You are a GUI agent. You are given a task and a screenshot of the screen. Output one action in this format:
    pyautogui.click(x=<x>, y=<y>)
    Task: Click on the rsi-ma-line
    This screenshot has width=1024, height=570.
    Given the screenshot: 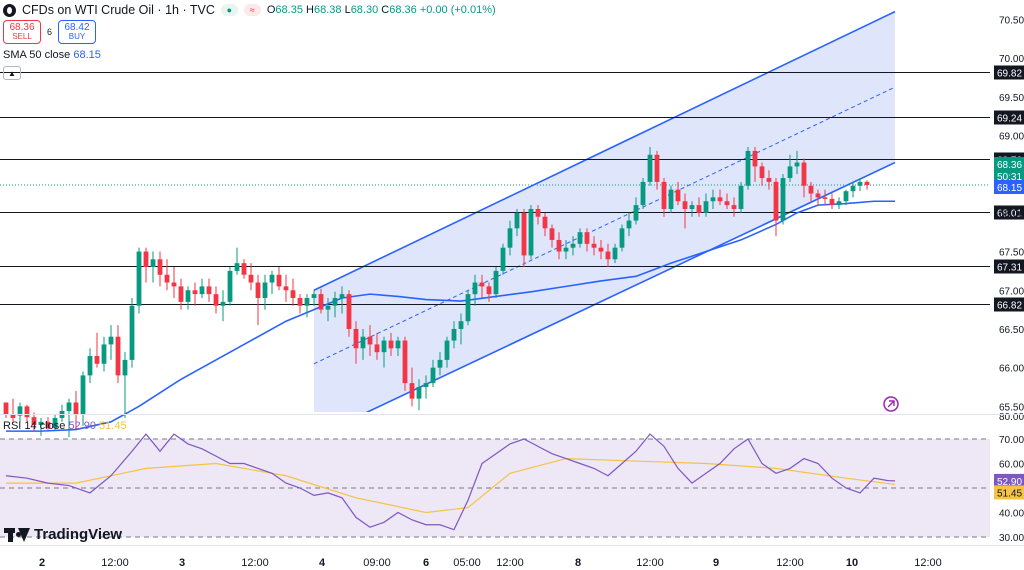 What is the action you would take?
    pyautogui.click(x=451, y=485)
    